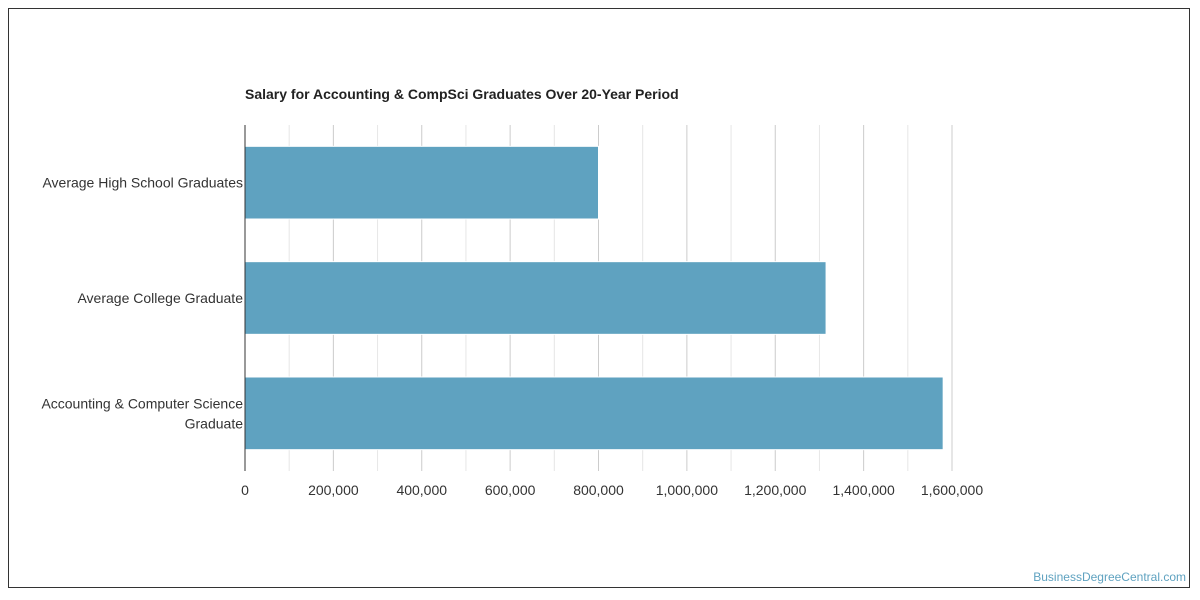 Image resolution: width=1200 pixels, height=600 pixels. I want to click on x-tick-label: 1,400,000, so click(863, 490).